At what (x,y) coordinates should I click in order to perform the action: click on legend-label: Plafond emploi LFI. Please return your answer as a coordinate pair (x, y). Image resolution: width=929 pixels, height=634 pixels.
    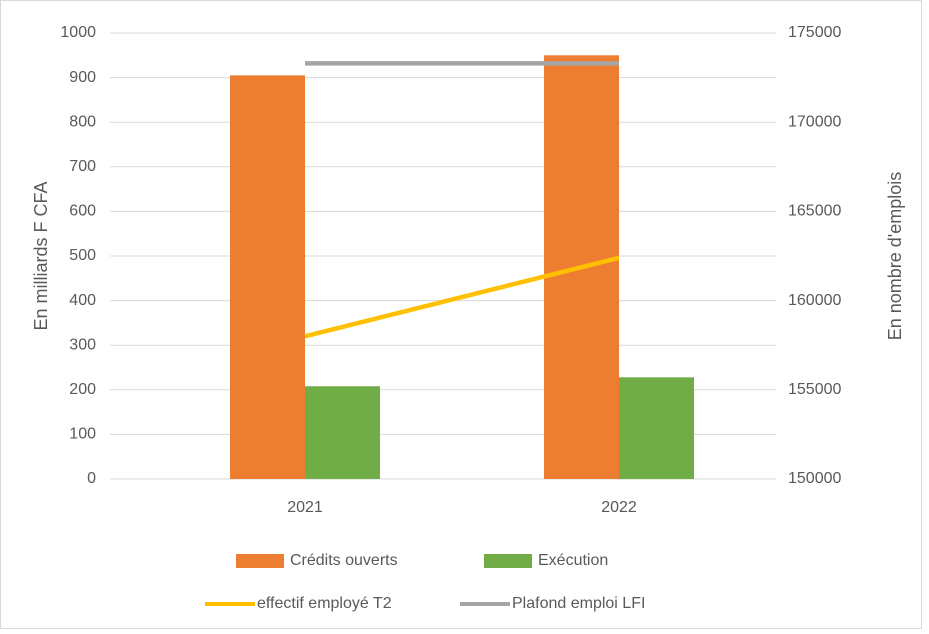
    Looking at the image, I should click on (578, 603).